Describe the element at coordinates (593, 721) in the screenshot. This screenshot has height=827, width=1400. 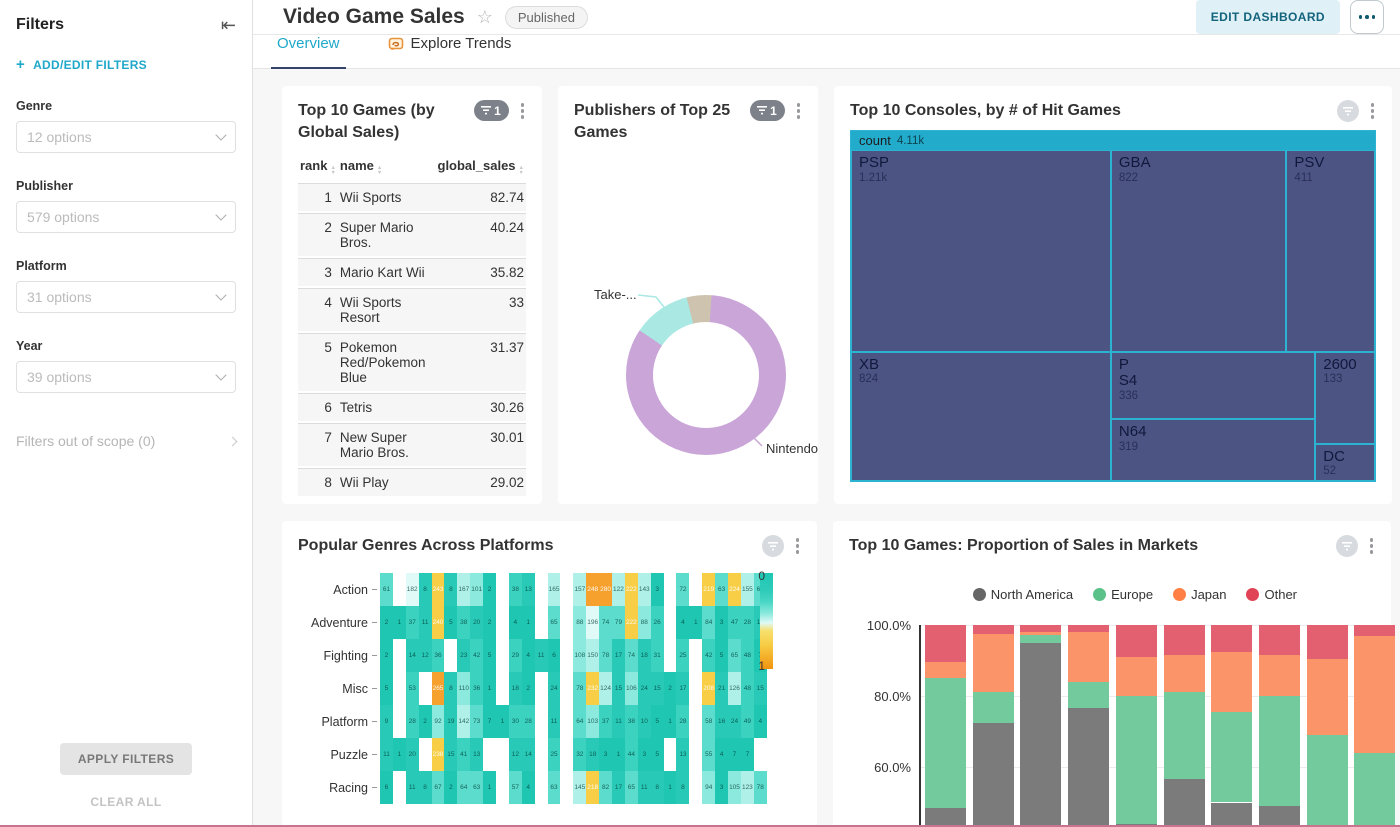
I see `heatmap-cell: 103` at that location.